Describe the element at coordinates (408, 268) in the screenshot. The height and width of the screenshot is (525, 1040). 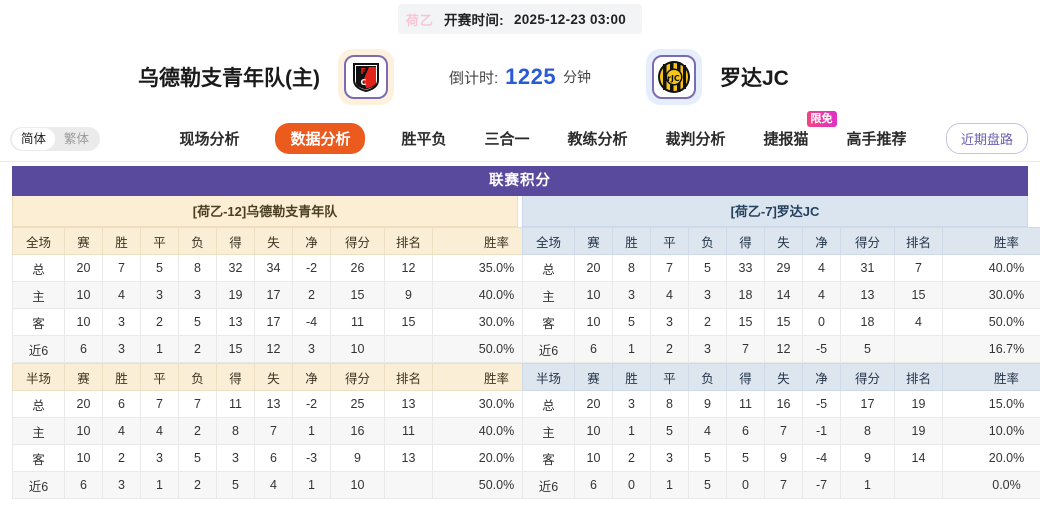
I see `stat-cell: 12` at that location.